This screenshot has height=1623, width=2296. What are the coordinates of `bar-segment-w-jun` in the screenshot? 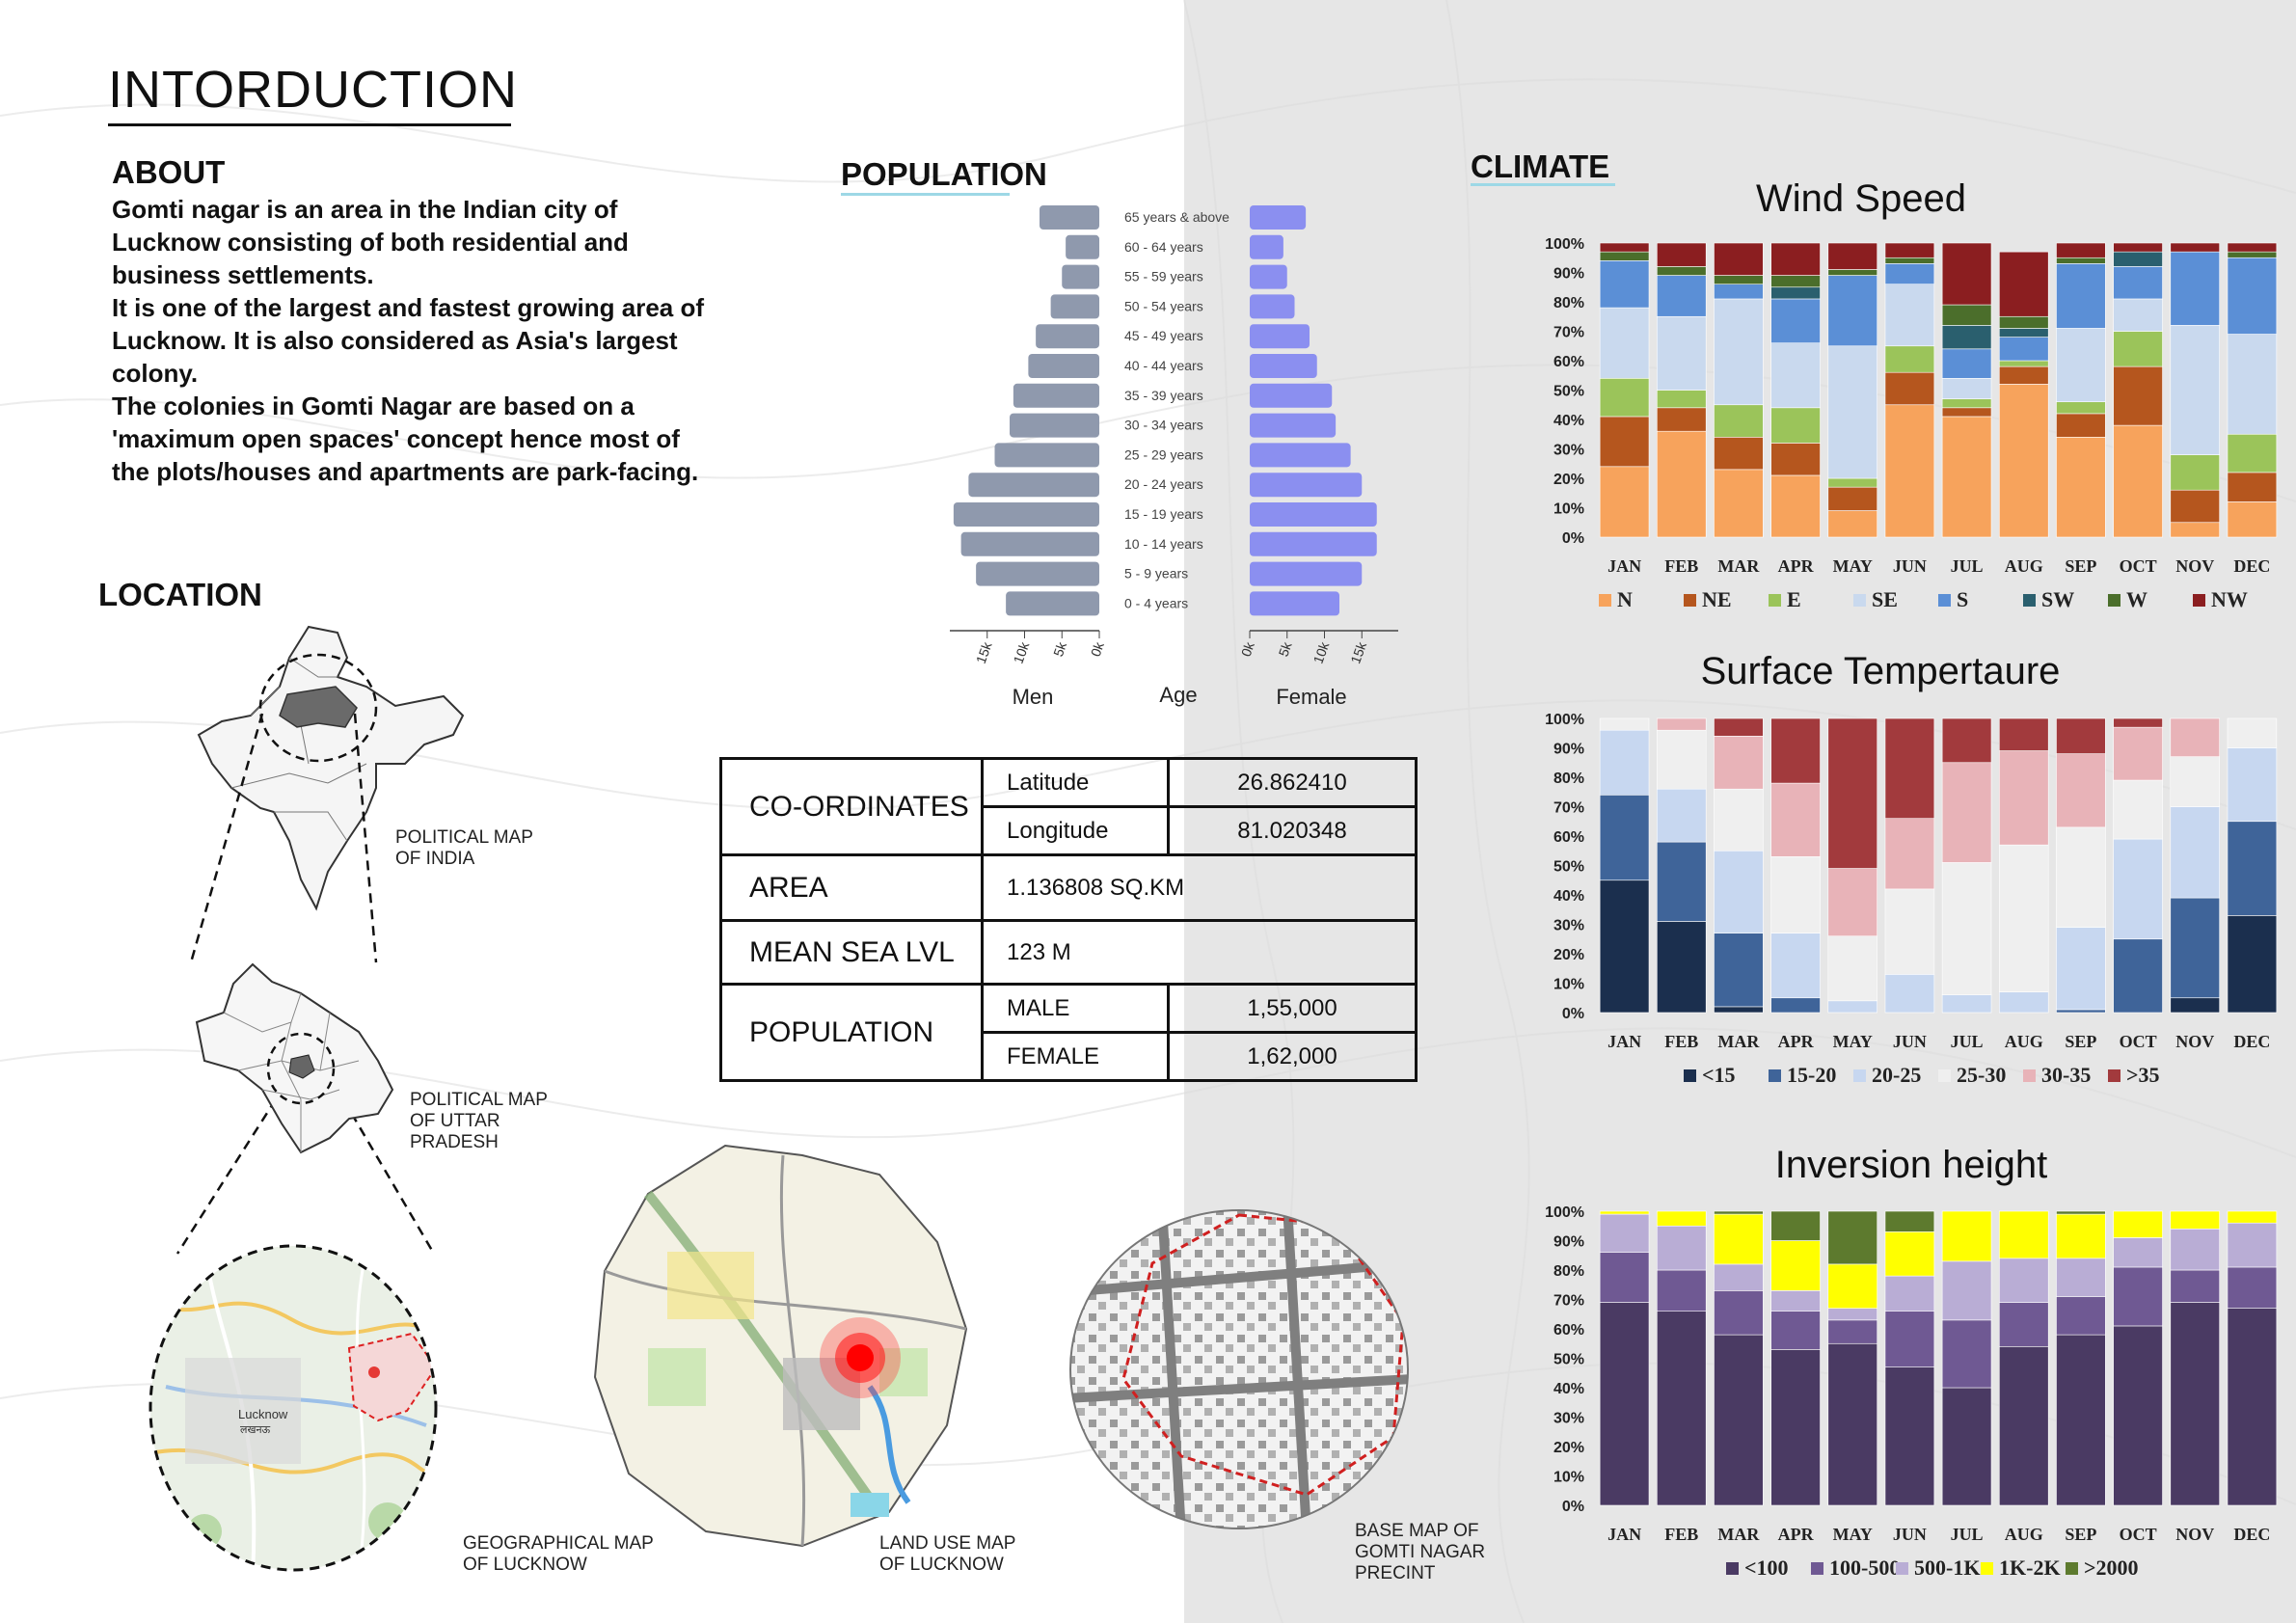 It's located at (1909, 260).